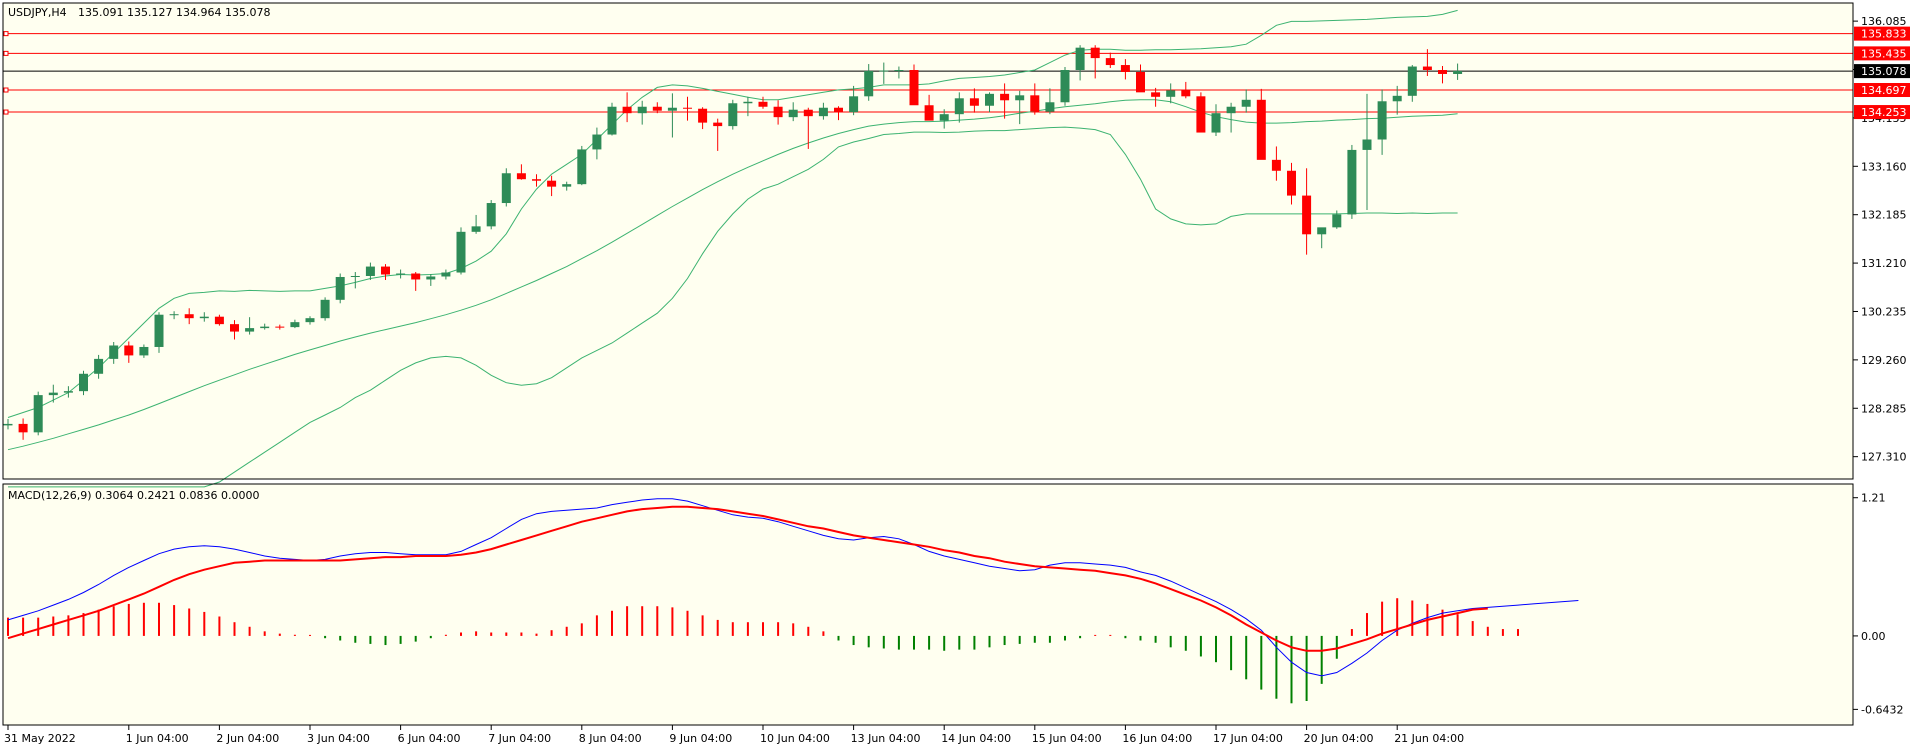 This screenshot has height=747, width=1916. Describe the element at coordinates (429, 738) in the screenshot. I see `time-tick-label: 6 Jun 04:00` at that location.